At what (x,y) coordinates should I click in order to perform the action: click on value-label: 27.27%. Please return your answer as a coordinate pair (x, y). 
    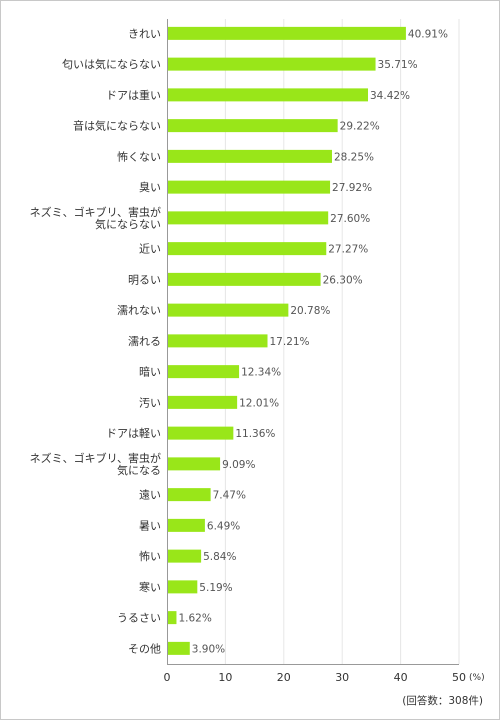
    Looking at the image, I should click on (348, 250).